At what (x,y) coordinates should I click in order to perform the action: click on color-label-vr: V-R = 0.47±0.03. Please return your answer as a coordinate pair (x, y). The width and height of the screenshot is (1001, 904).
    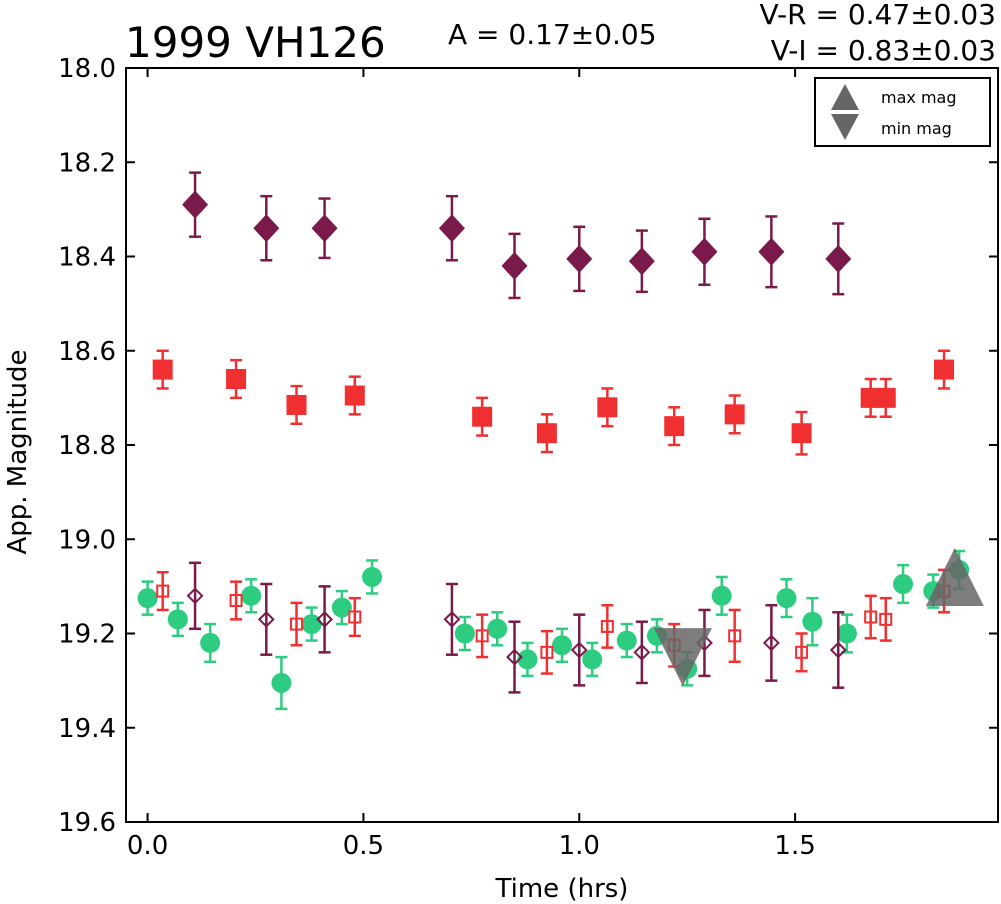
    Looking at the image, I should click on (878, 15).